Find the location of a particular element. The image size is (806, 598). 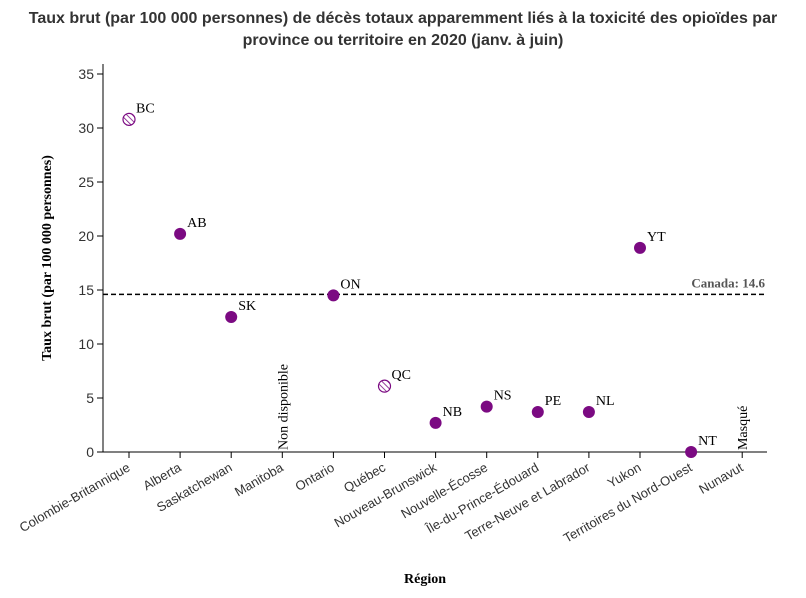

y-tick-label: 35 is located at coordinates (86, 74).